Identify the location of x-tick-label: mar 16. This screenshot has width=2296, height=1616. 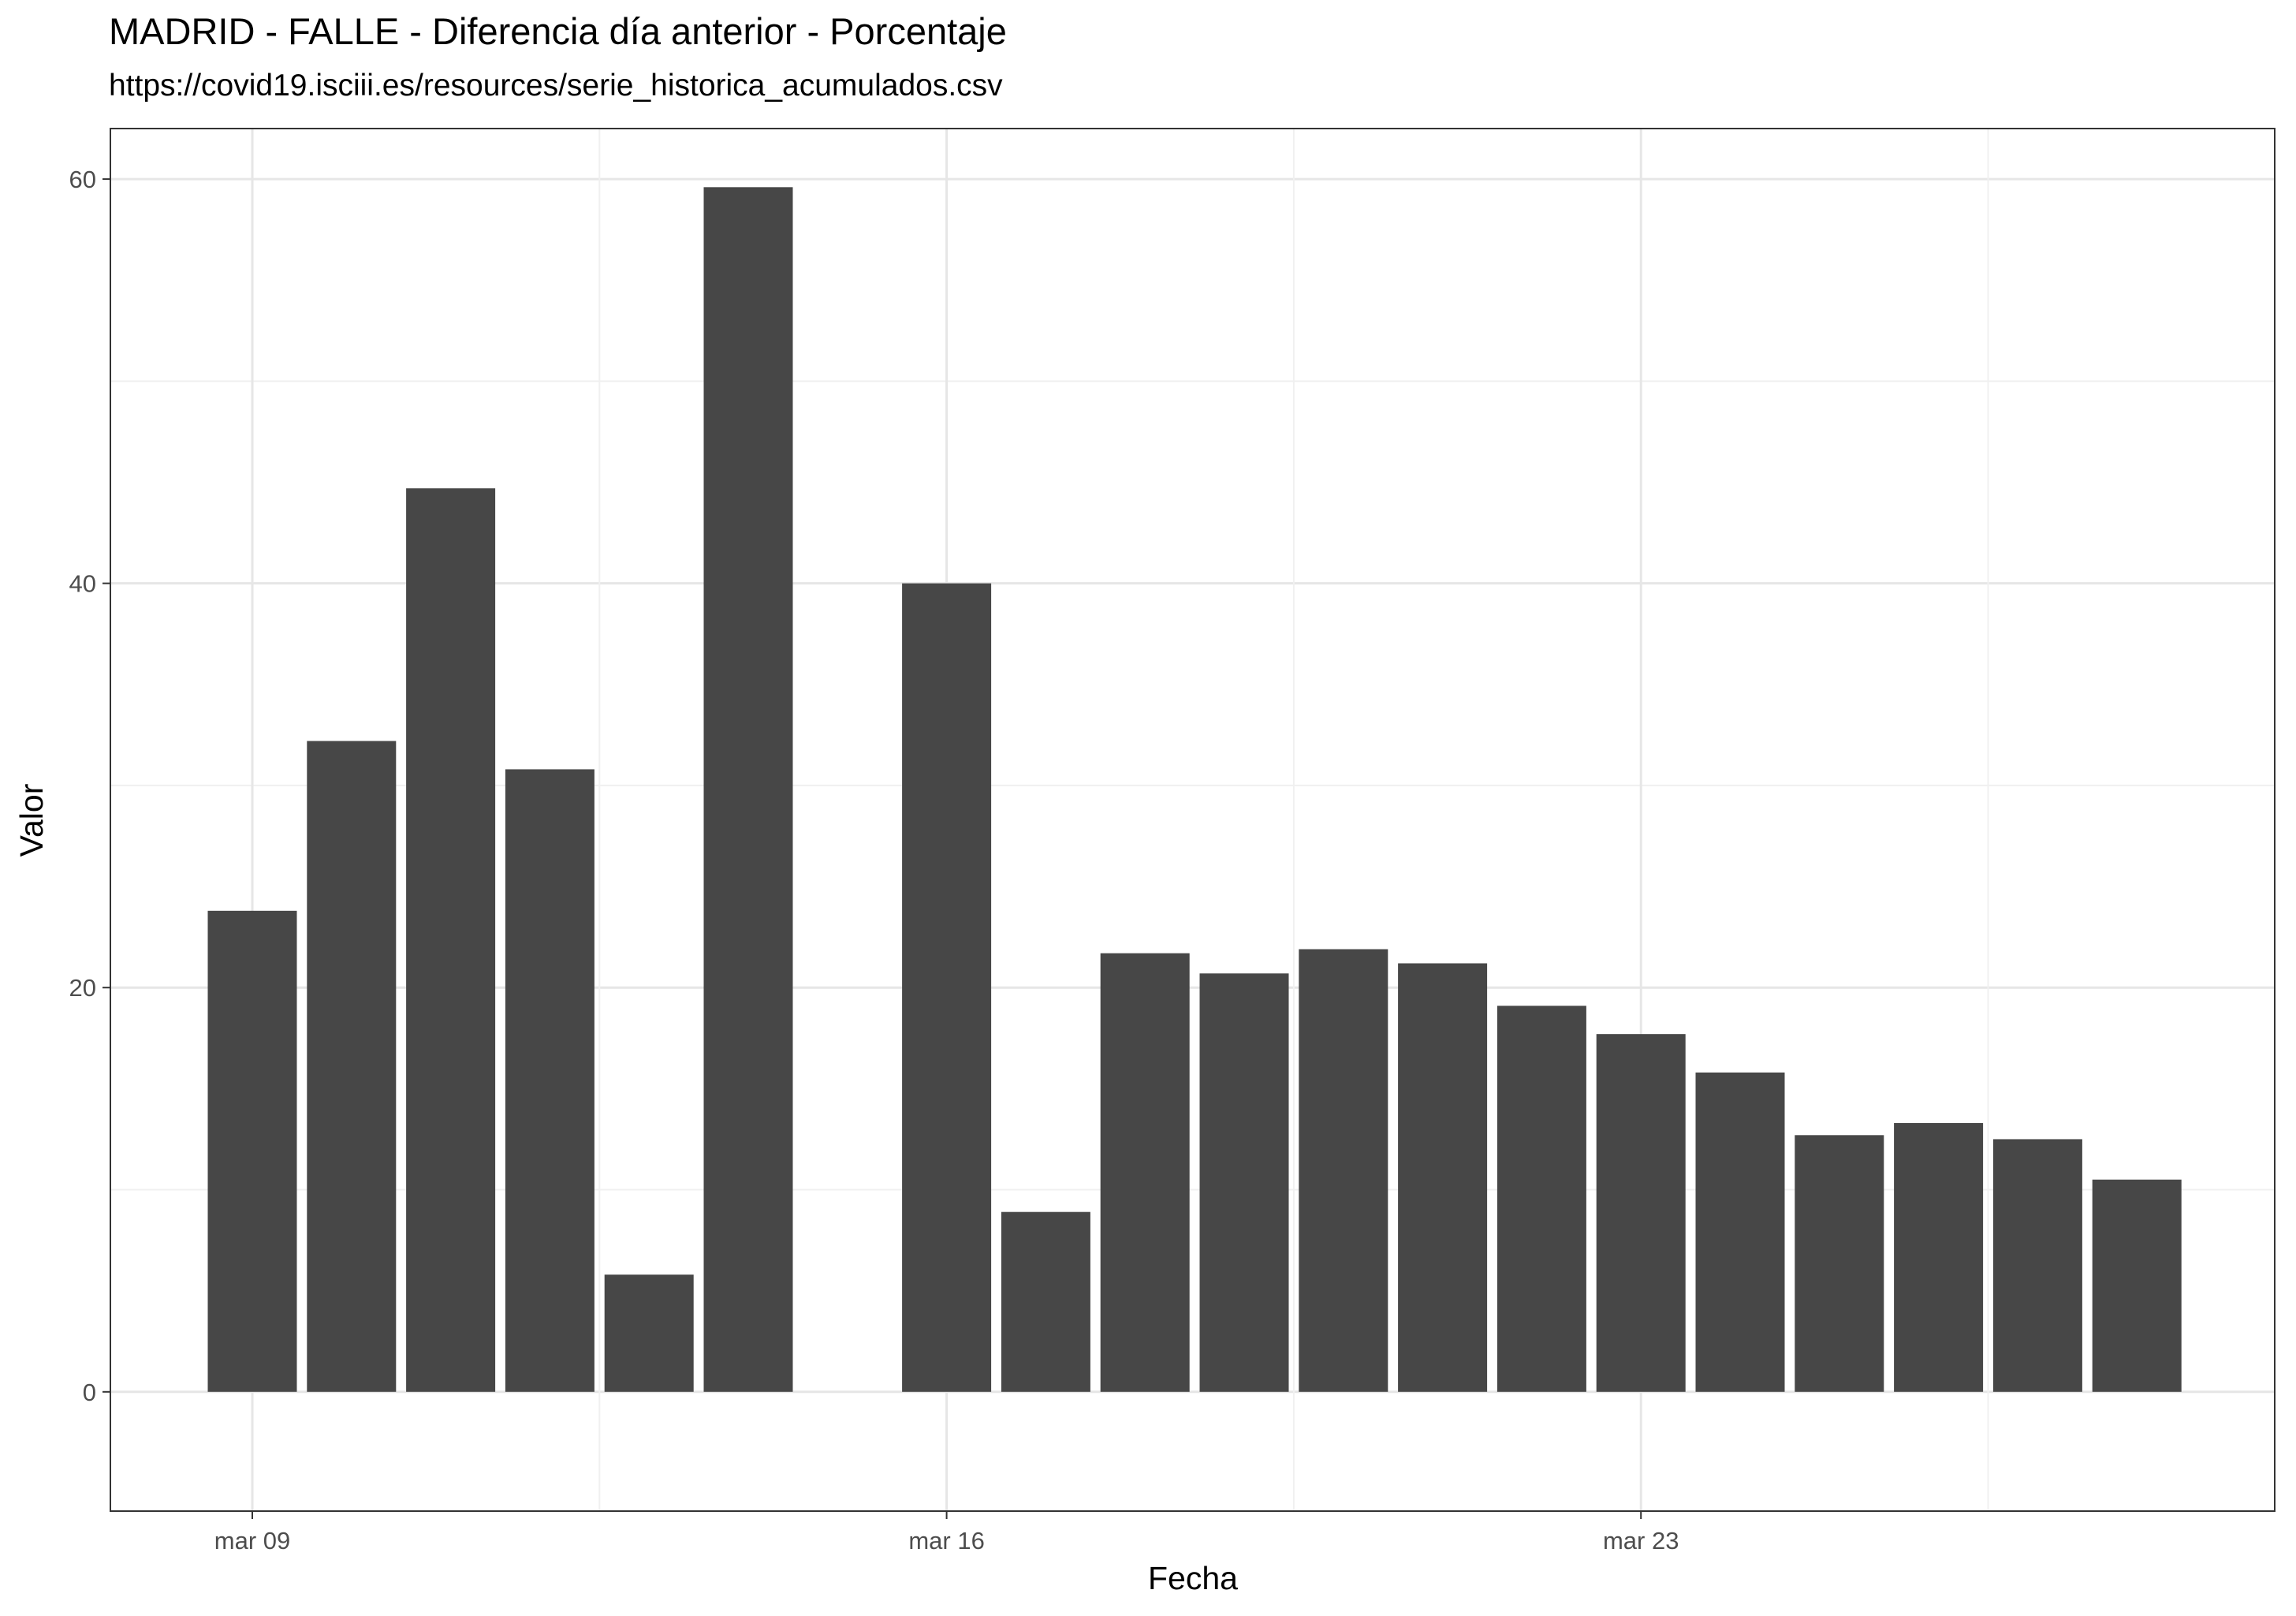
(946, 1540).